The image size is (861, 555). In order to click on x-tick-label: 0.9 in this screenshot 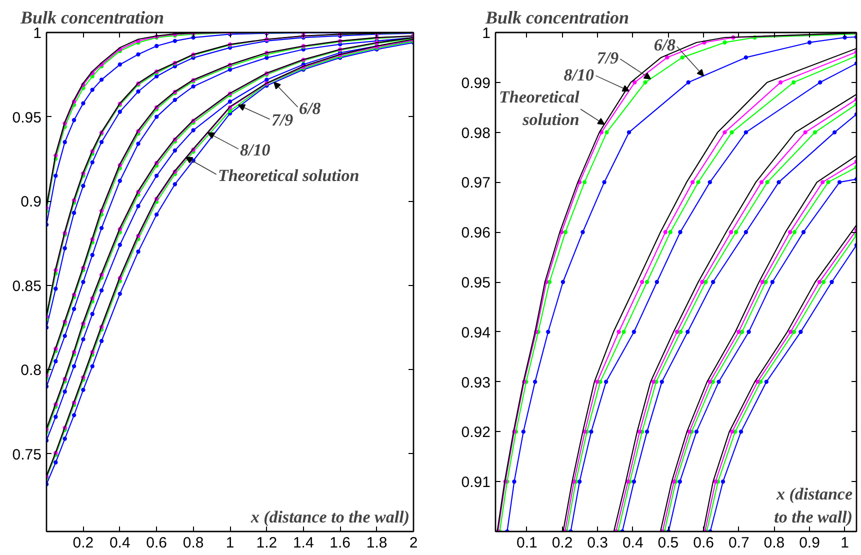, I will do `click(809, 543)`.